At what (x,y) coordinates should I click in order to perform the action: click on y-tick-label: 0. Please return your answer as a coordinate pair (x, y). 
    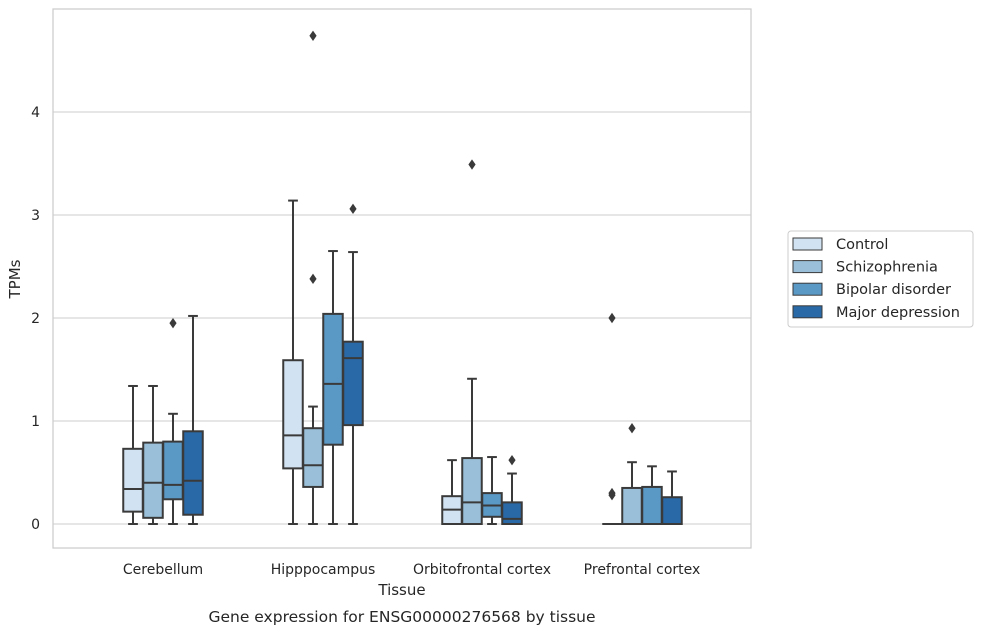
    Looking at the image, I should click on (35, 525).